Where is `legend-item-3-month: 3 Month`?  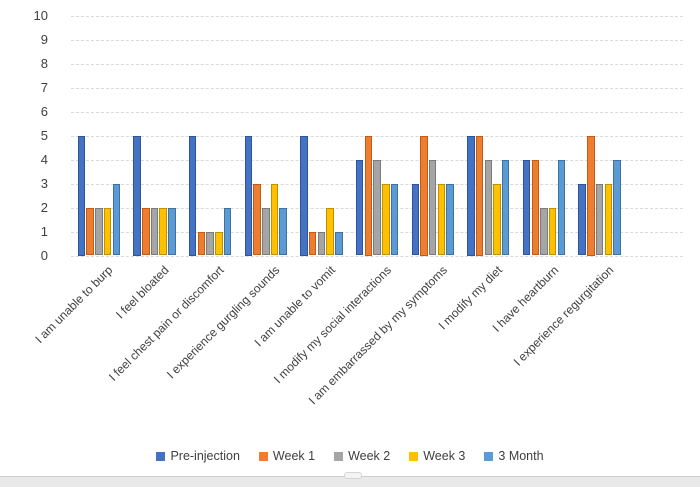
legend-item-3-month: 3 Month is located at coordinates (514, 456).